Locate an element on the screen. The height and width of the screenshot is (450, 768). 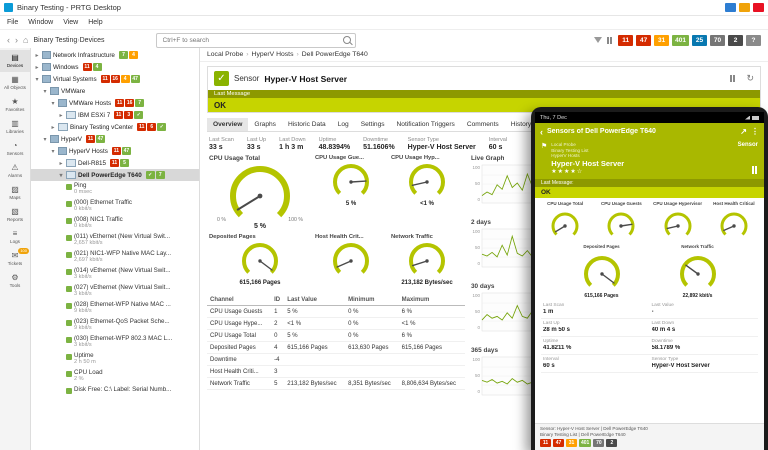
sidebar-item-libraries: ▥ Libraries is located at coordinates (15, 127).